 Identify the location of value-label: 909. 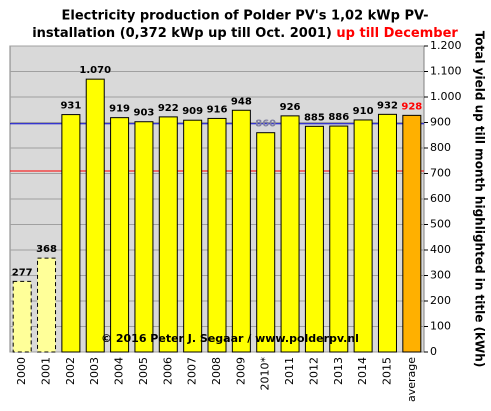
(192, 111).